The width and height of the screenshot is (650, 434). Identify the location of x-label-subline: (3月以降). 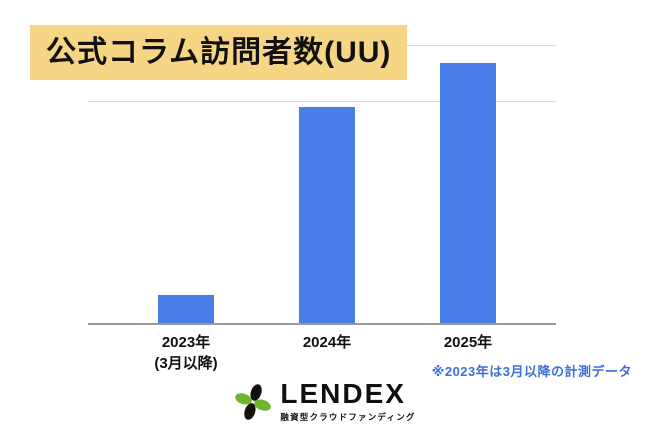
(186, 363).